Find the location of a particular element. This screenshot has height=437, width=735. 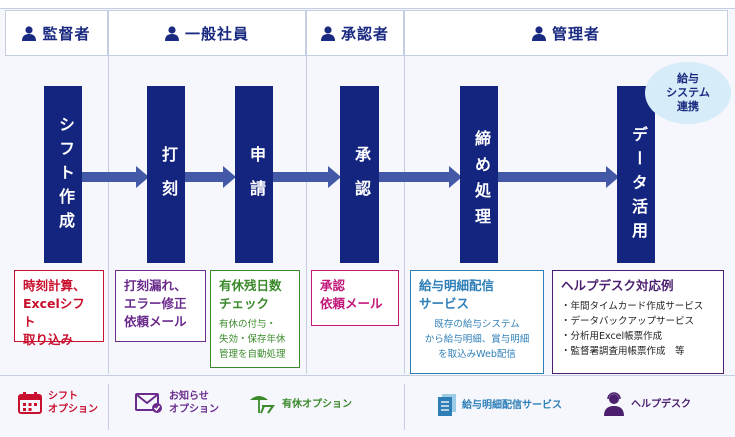

process-shift-creation: シフト作成 is located at coordinates (63, 174).